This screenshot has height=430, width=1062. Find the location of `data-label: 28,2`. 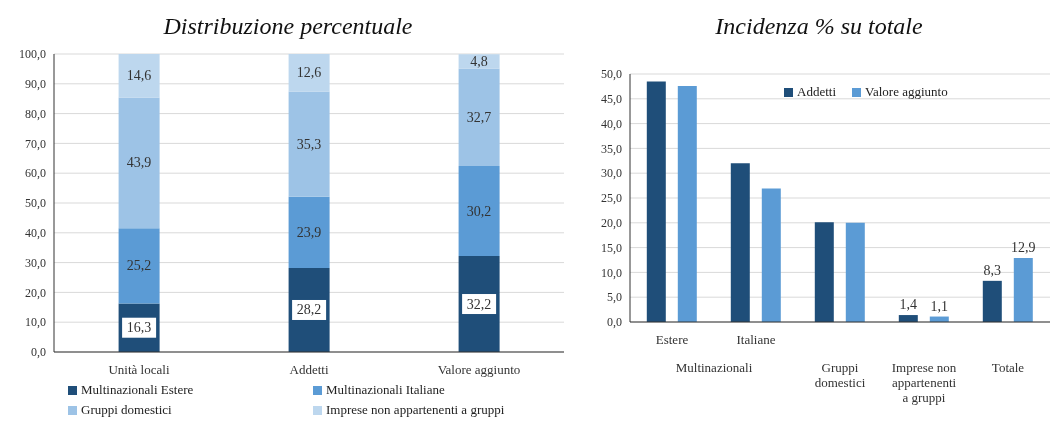

data-label: 28,2 is located at coordinates (309, 310).